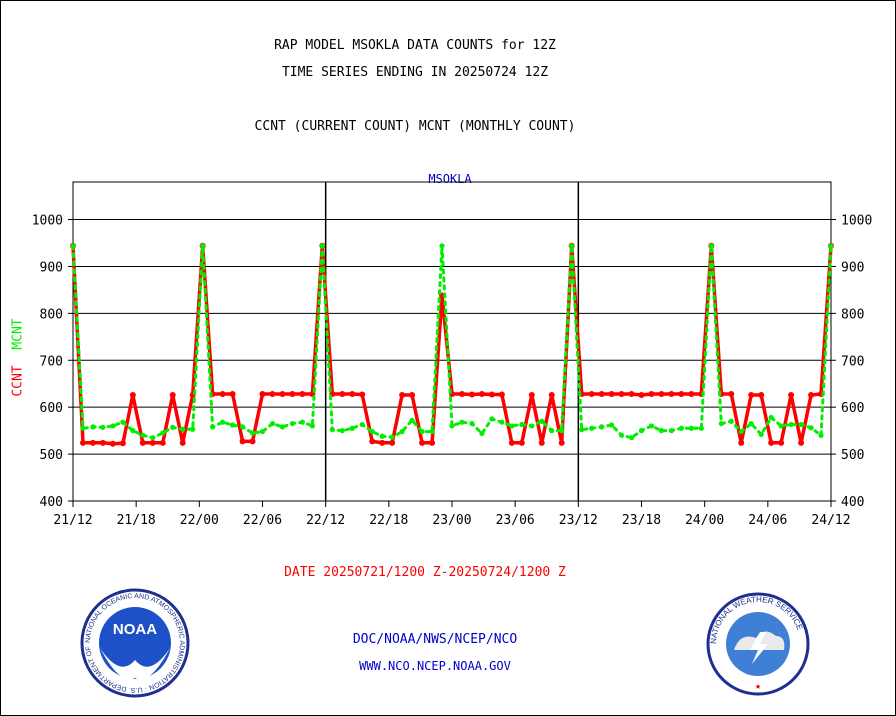 The image size is (896, 716). Describe the element at coordinates (852, 361) in the screenshot. I see `y-tick-label-right: 700` at that location.